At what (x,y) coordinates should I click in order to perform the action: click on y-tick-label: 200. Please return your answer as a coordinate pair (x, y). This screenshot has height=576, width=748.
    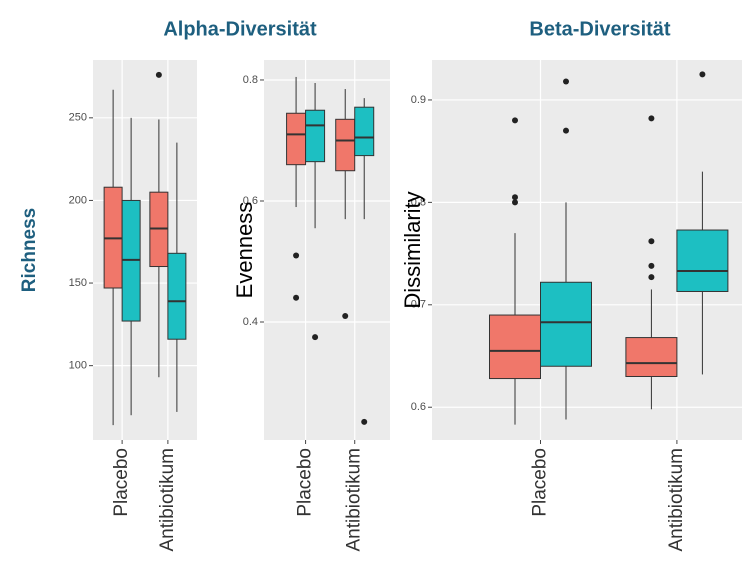
    Looking at the image, I should click on (78, 200).